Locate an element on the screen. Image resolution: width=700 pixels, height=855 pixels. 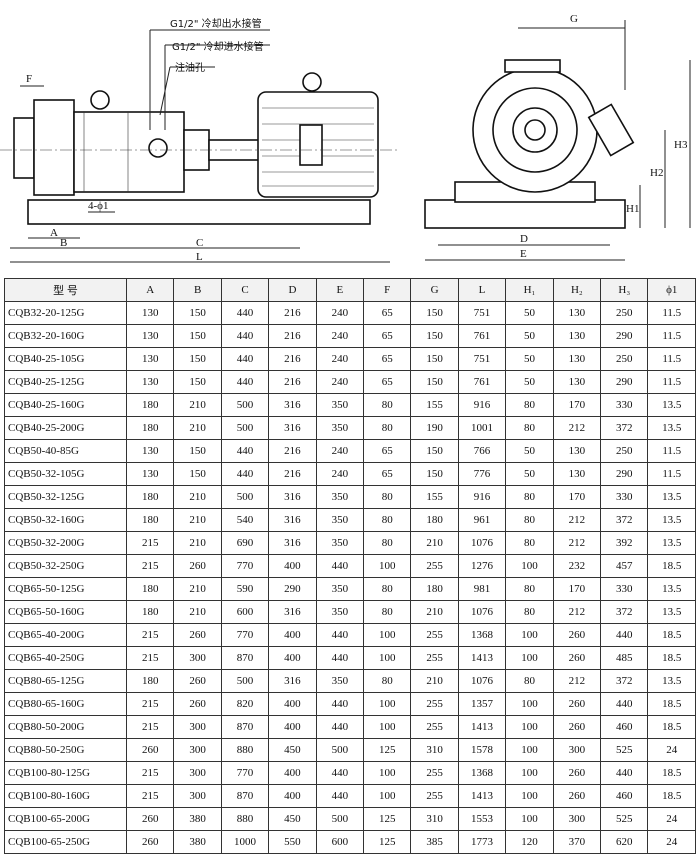
value-cell: F is located at coordinates (387, 290).